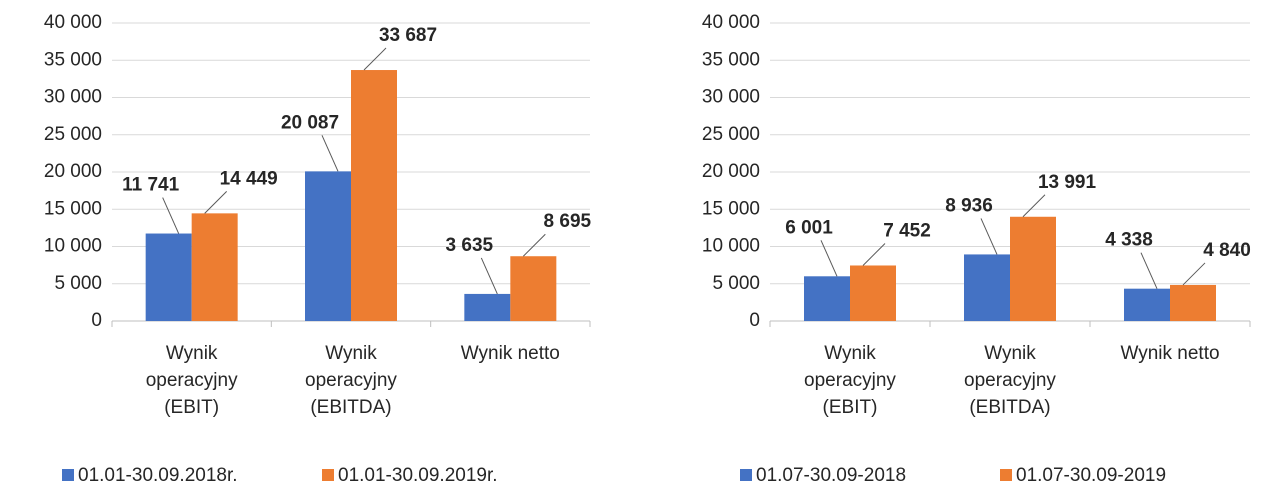 This screenshot has height=486, width=1268. Describe the element at coordinates (150, 185) in the screenshot. I see `value-label: 11 741` at that location.